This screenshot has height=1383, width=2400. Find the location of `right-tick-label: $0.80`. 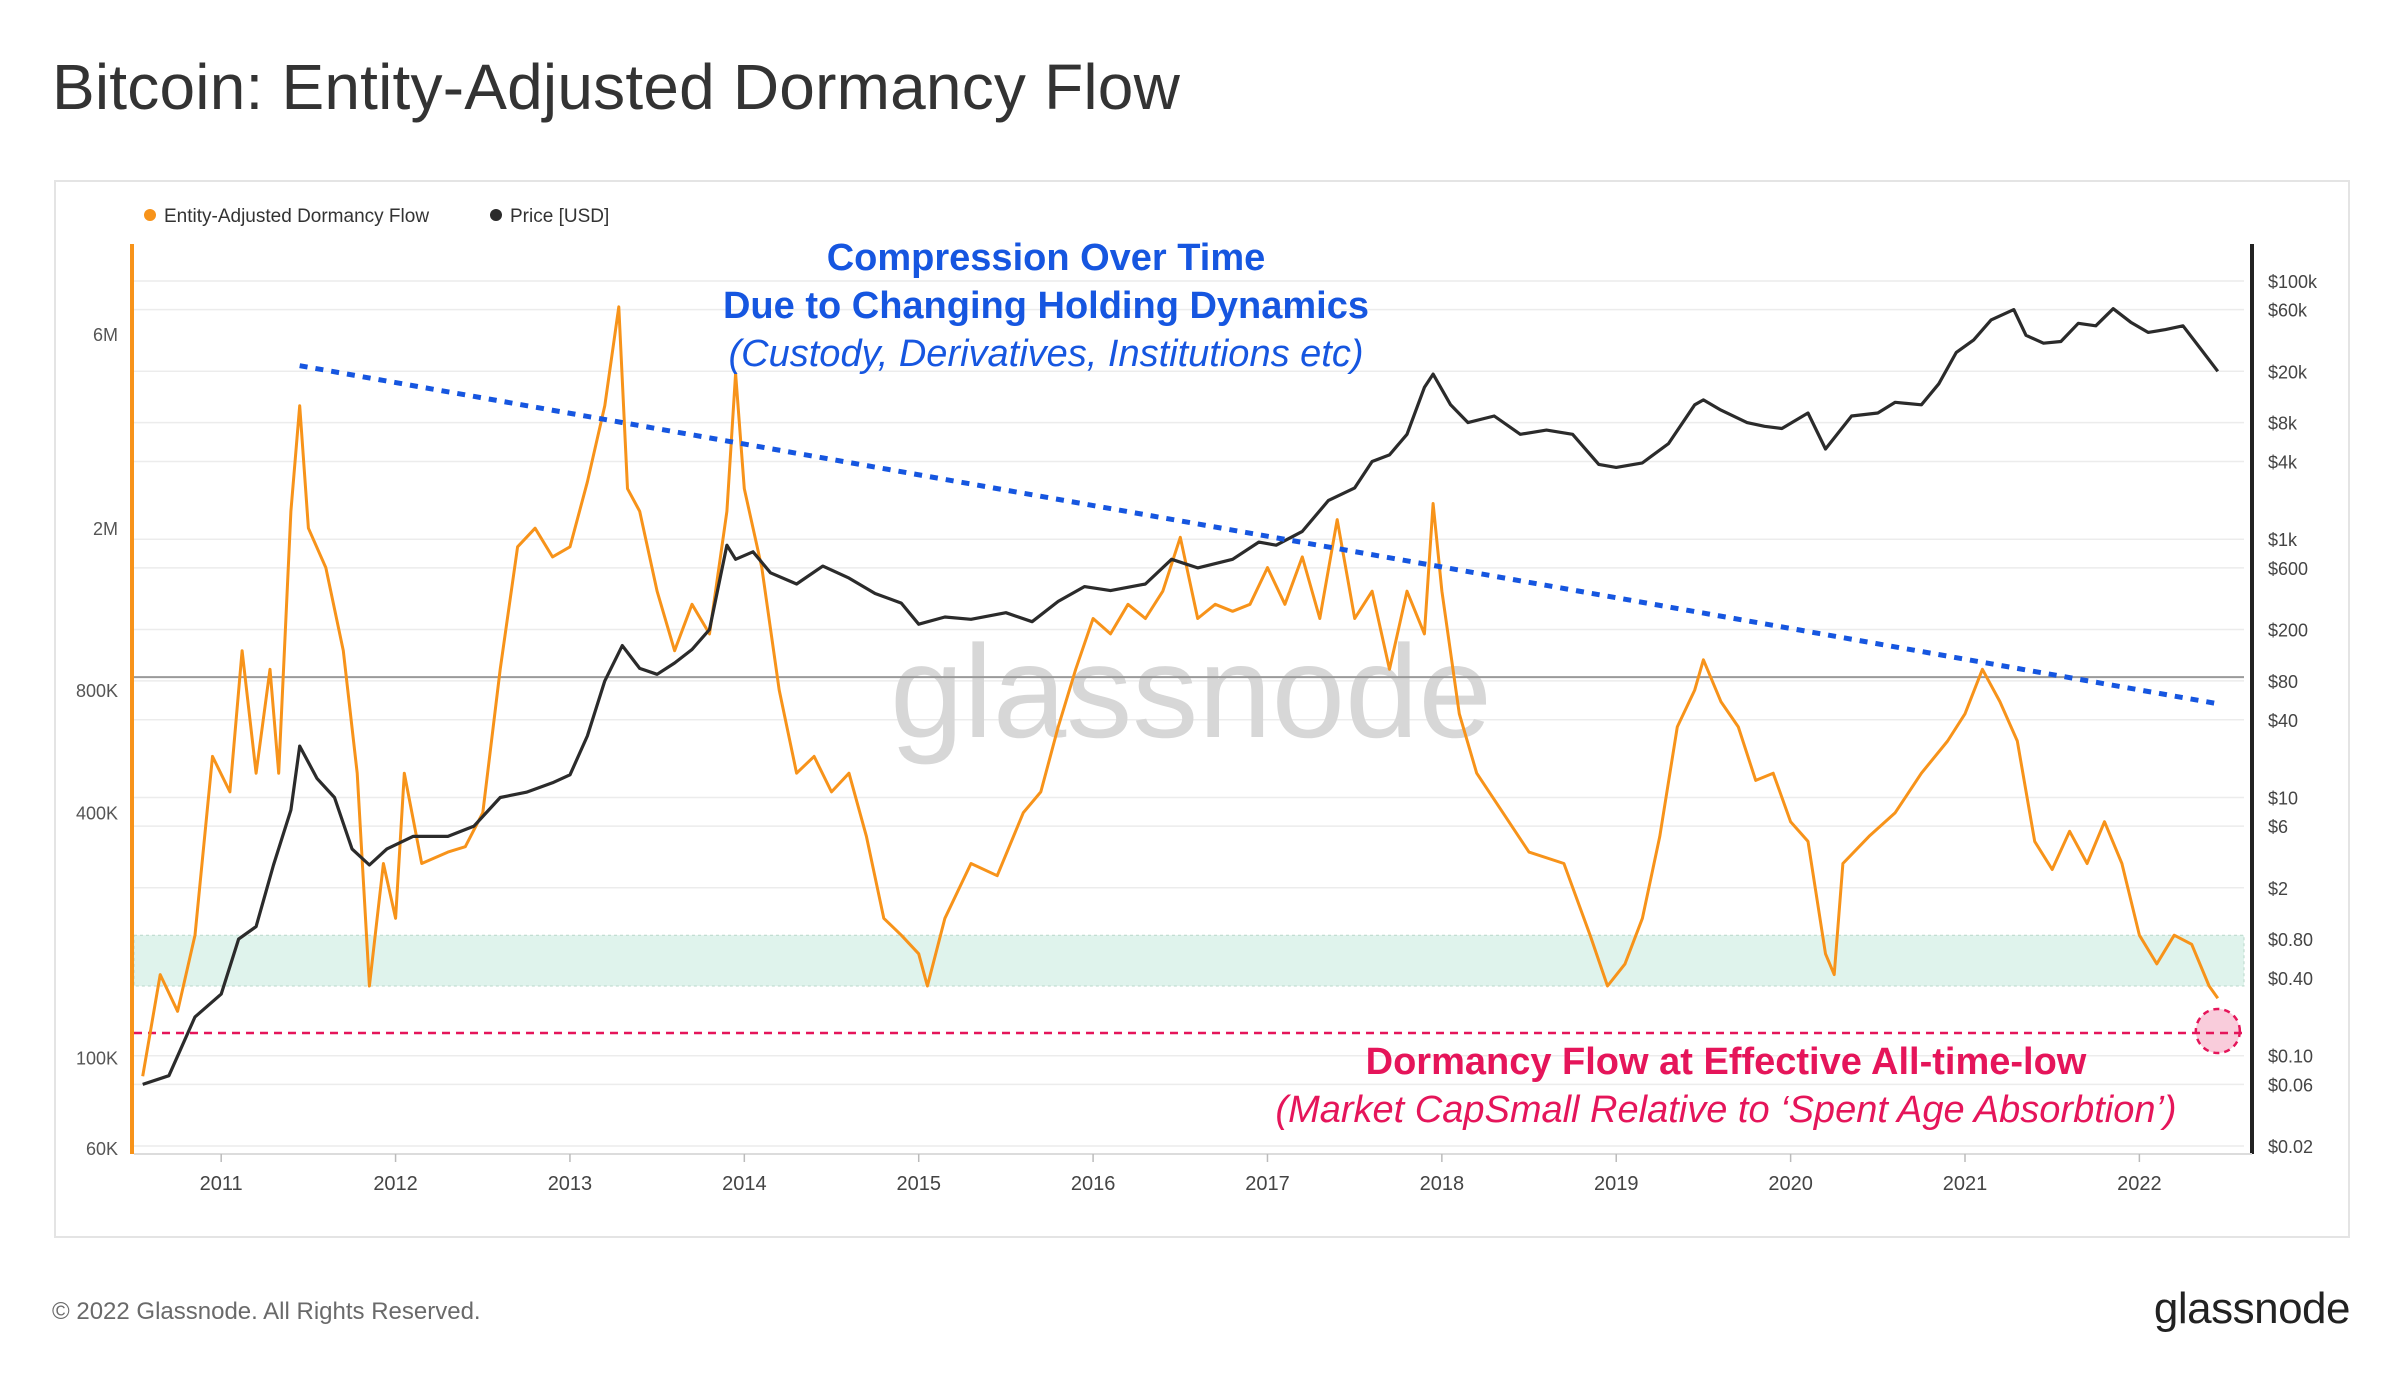

right-tick-label: $0.80 is located at coordinates (2290, 940).